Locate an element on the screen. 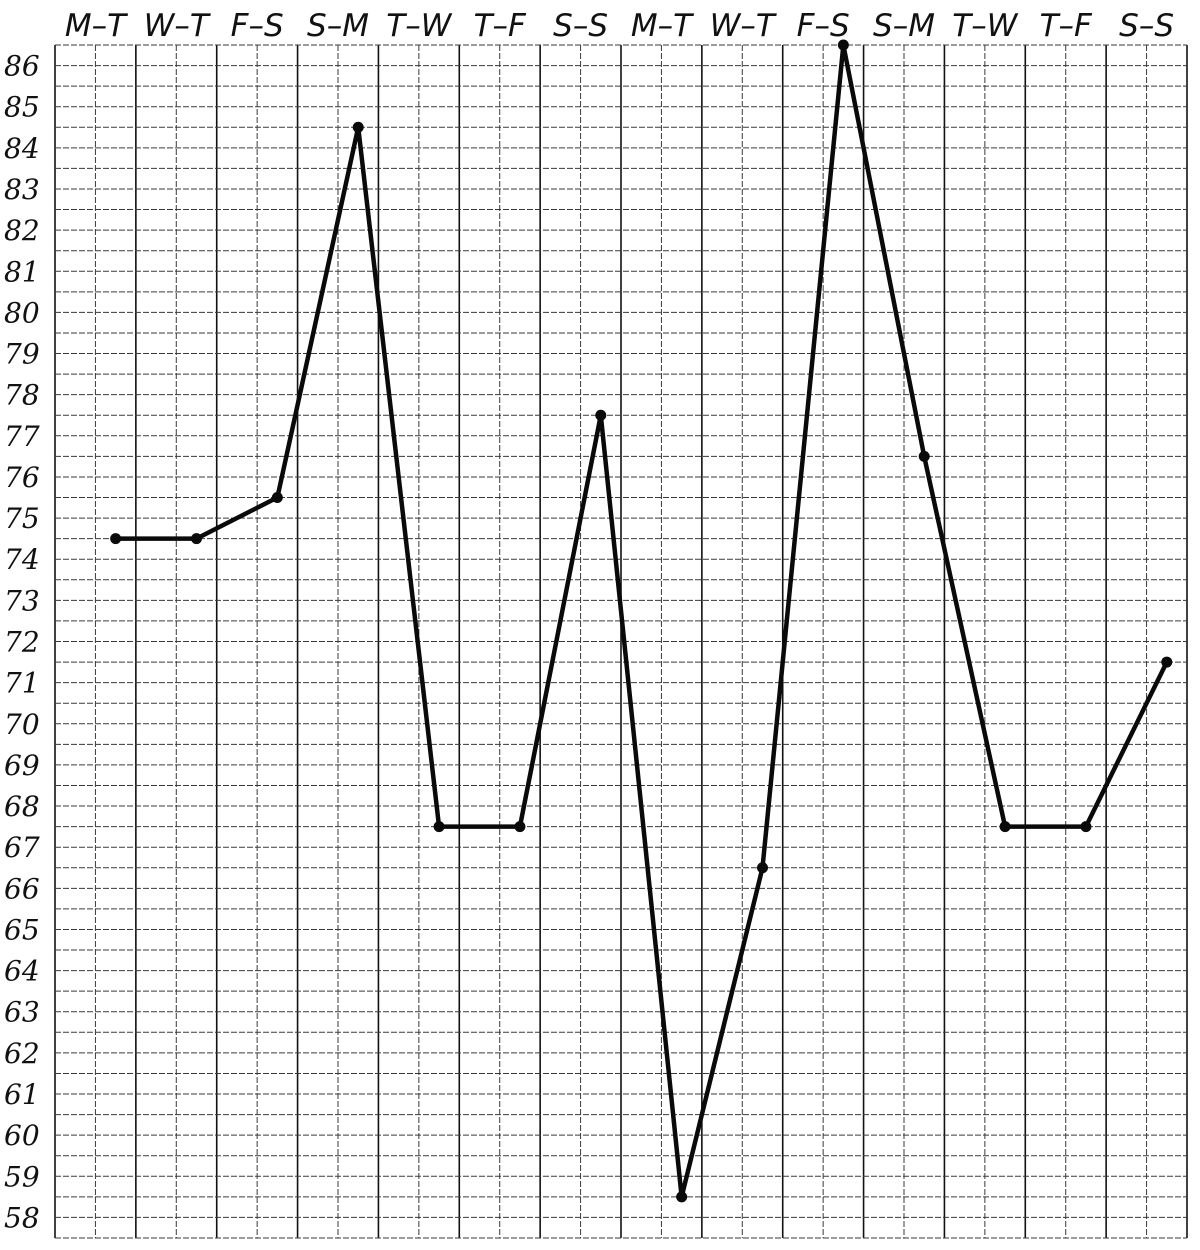 This screenshot has width=1200, height=1250. y-tick-label: 74 is located at coordinates (22, 559).